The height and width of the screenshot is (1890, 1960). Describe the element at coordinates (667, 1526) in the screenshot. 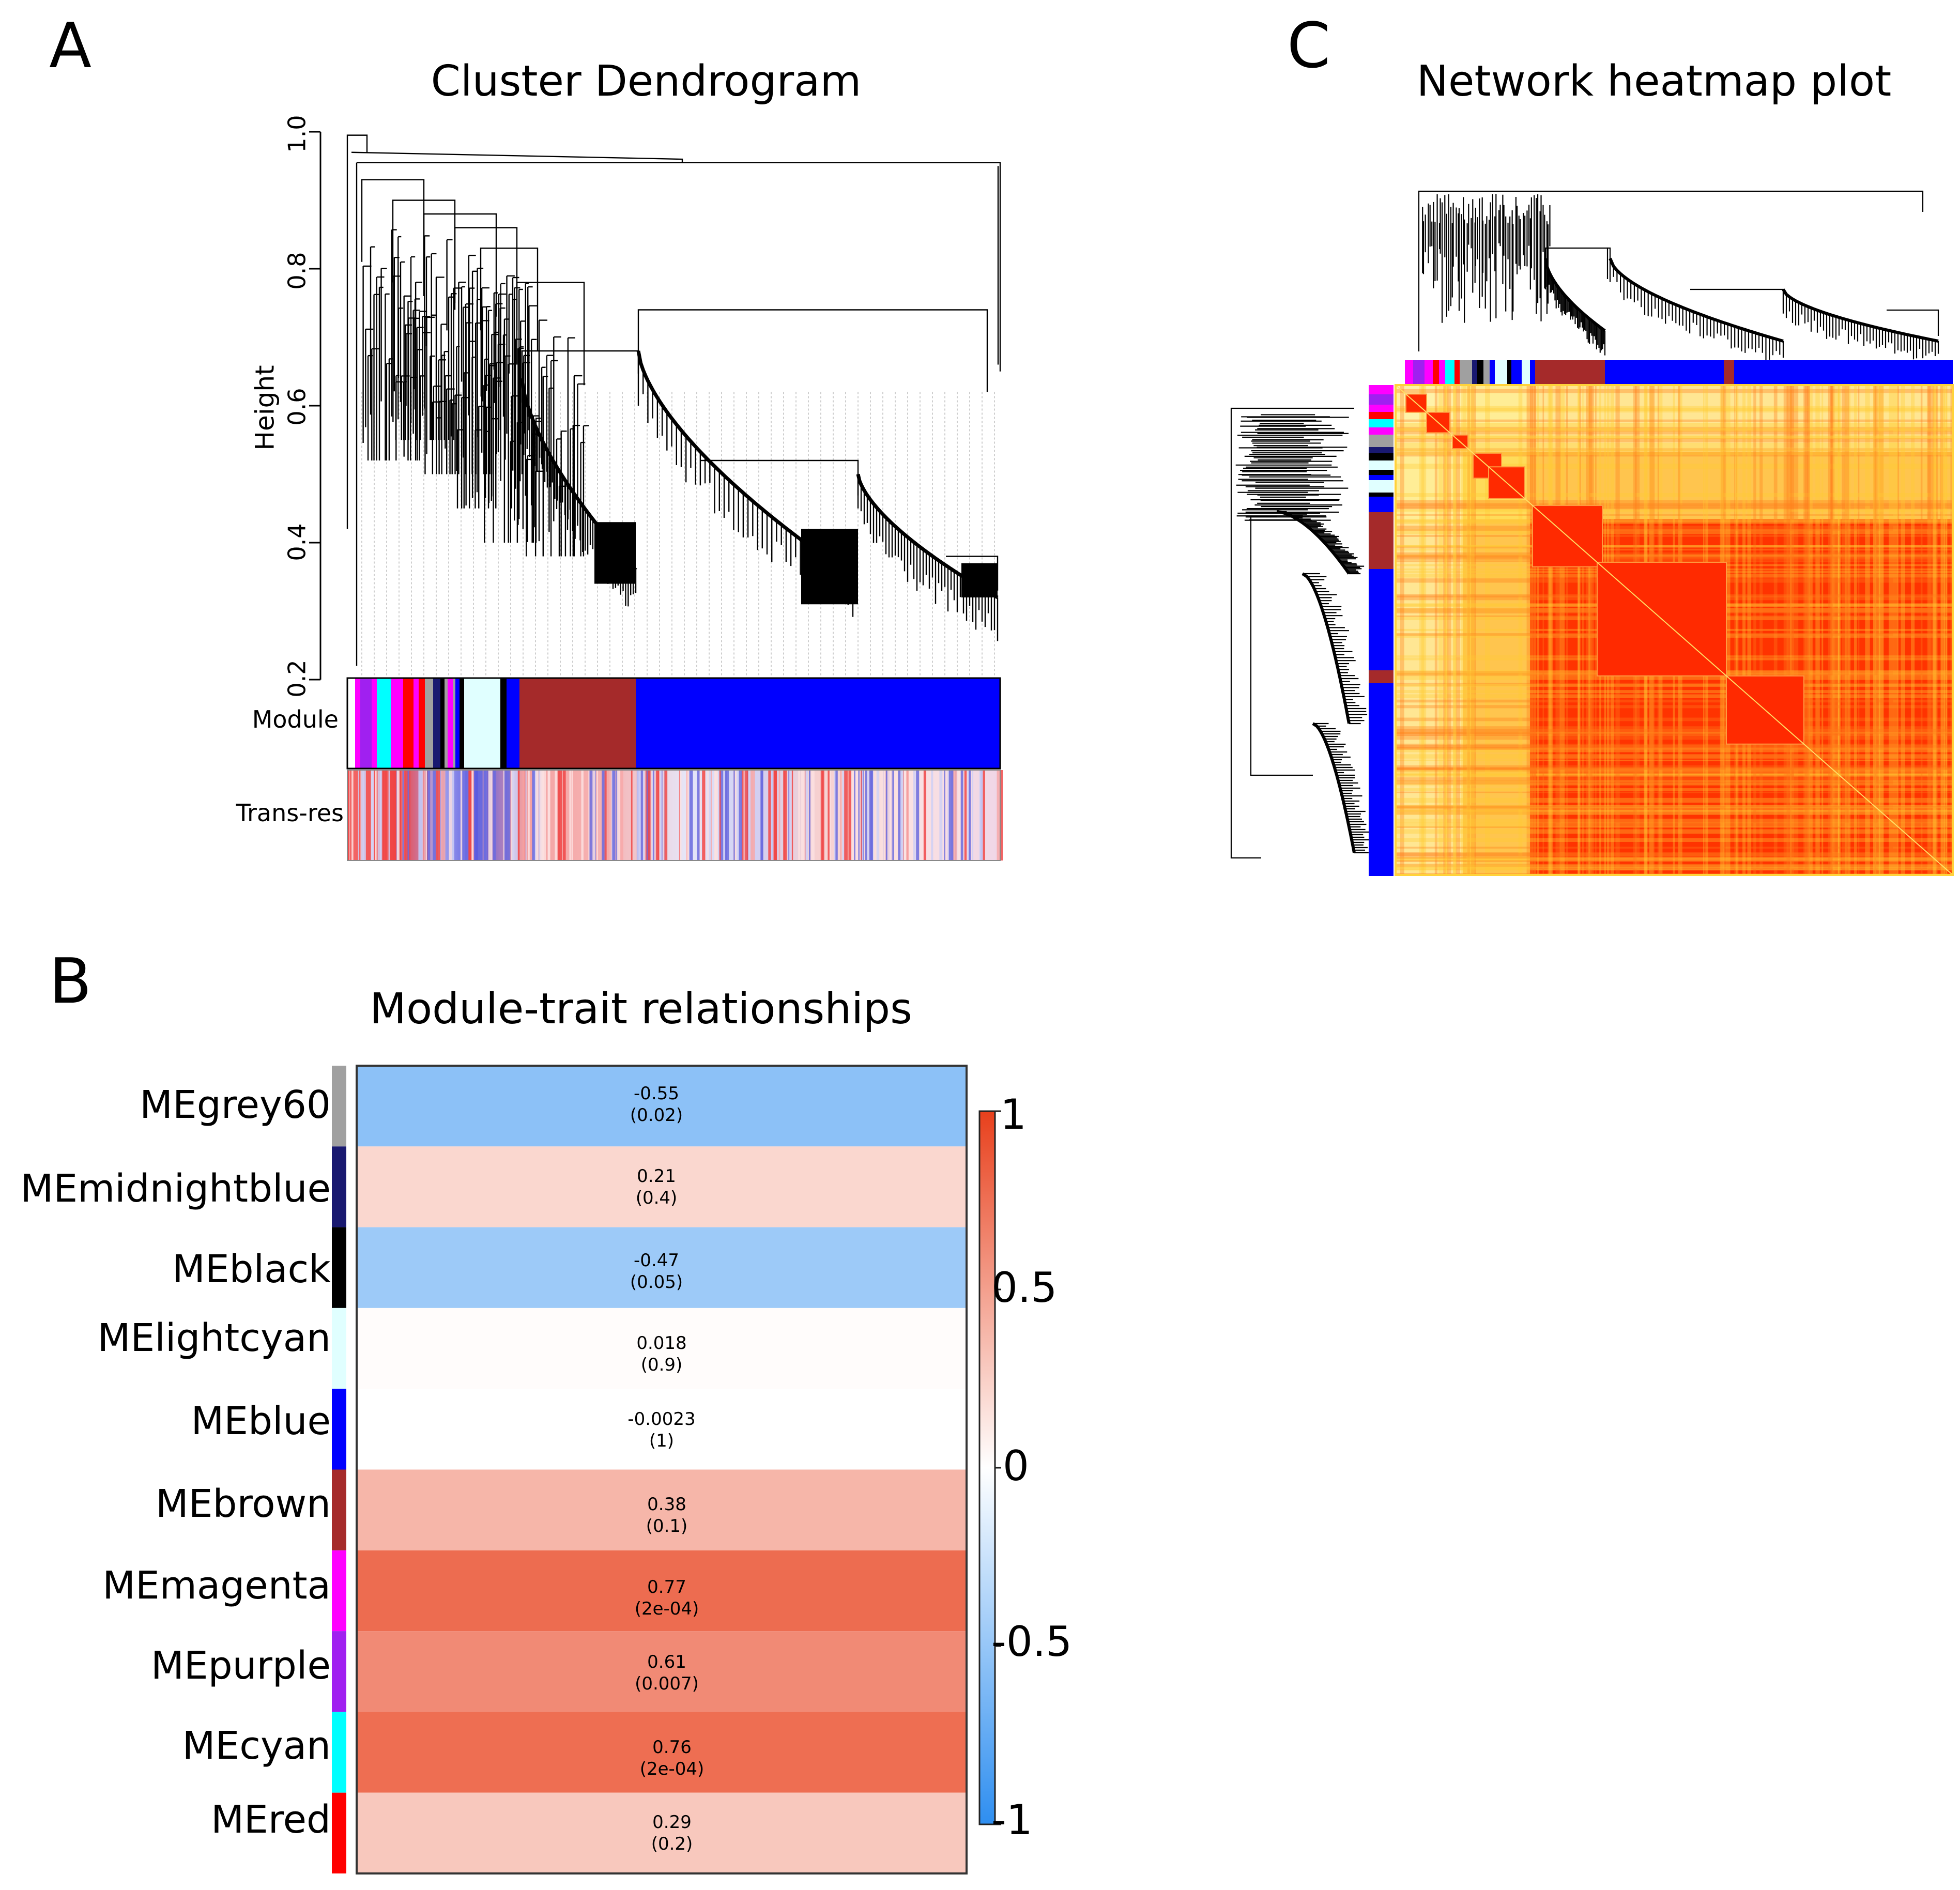

I see `cell-pvalue: (0.1)` at that location.